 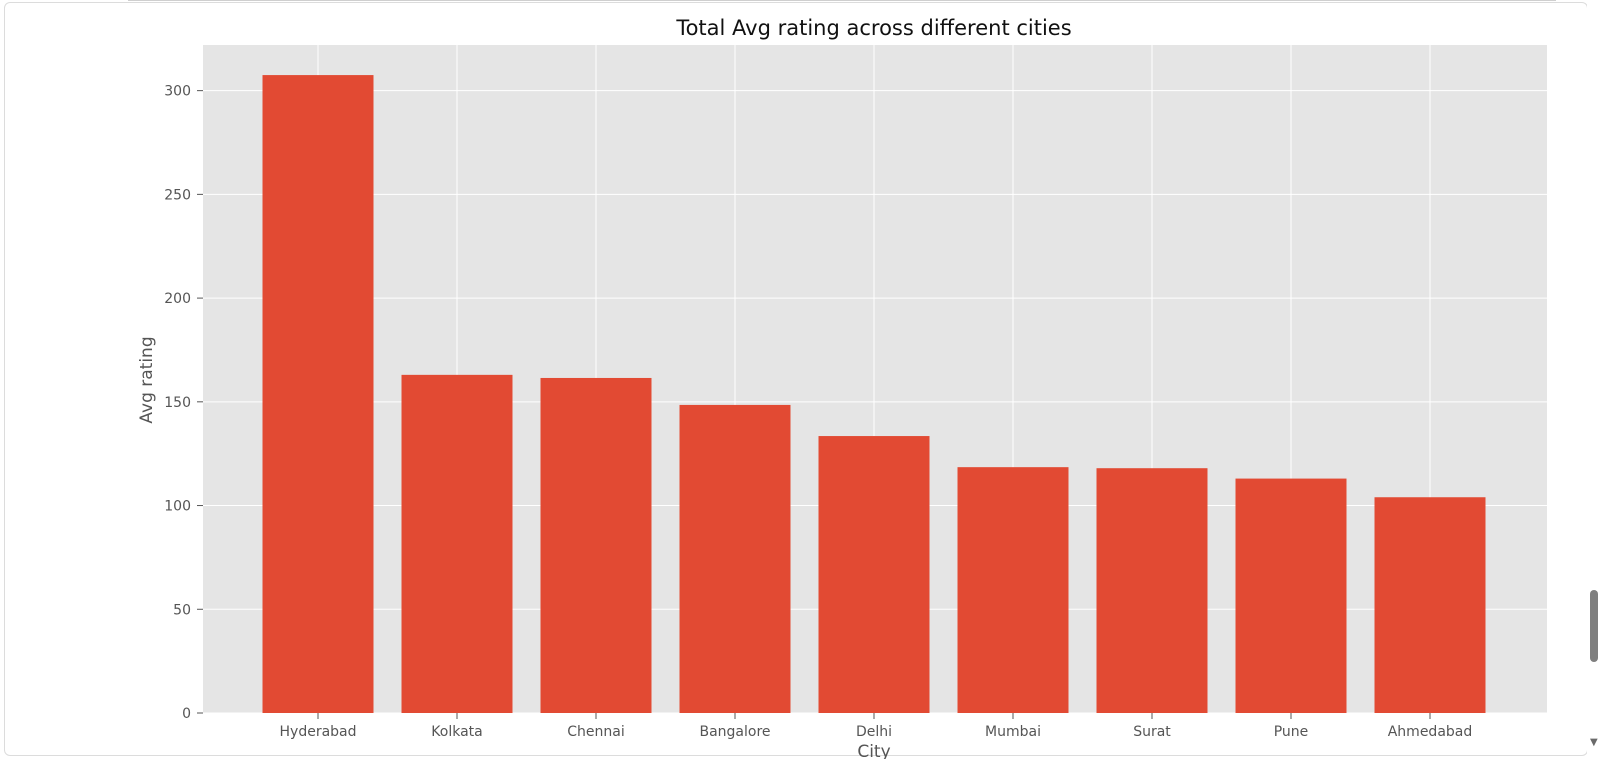 I want to click on bar-delhi, so click(x=874, y=574).